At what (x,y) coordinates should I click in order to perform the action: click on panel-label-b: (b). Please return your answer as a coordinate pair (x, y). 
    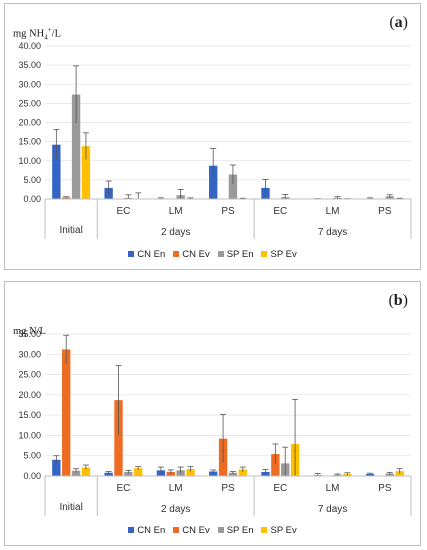
    Looking at the image, I should click on (398, 300).